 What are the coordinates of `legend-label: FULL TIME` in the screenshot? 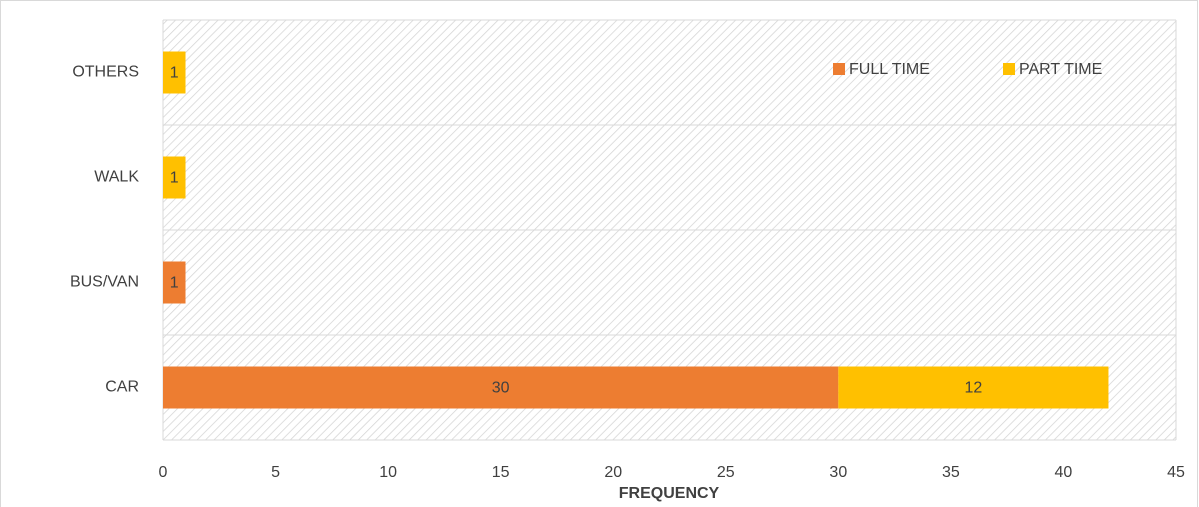 It's located at (889, 69).